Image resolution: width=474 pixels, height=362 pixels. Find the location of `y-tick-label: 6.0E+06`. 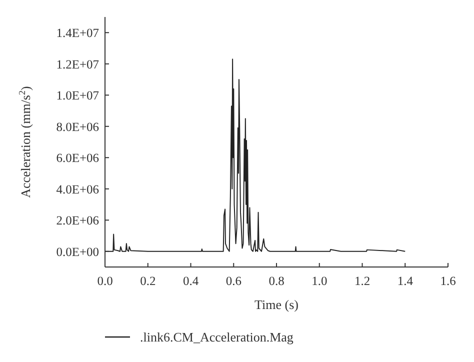

y-tick-label: 6.0E+06 is located at coordinates (77, 158).